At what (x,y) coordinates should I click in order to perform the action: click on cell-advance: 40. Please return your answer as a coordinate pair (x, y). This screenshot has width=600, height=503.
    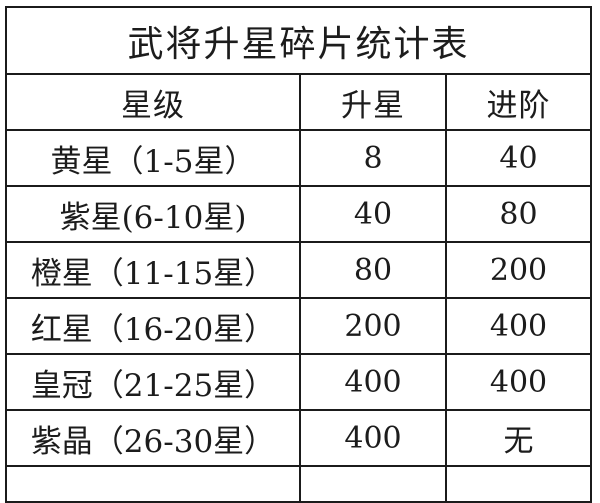
    Looking at the image, I should click on (518, 158).